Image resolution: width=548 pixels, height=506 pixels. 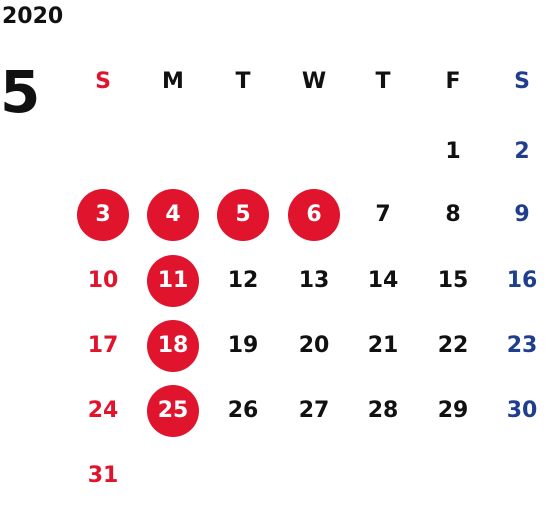 What do you see at coordinates (243, 410) in the screenshot?
I see `day-cell: 26` at bounding box center [243, 410].